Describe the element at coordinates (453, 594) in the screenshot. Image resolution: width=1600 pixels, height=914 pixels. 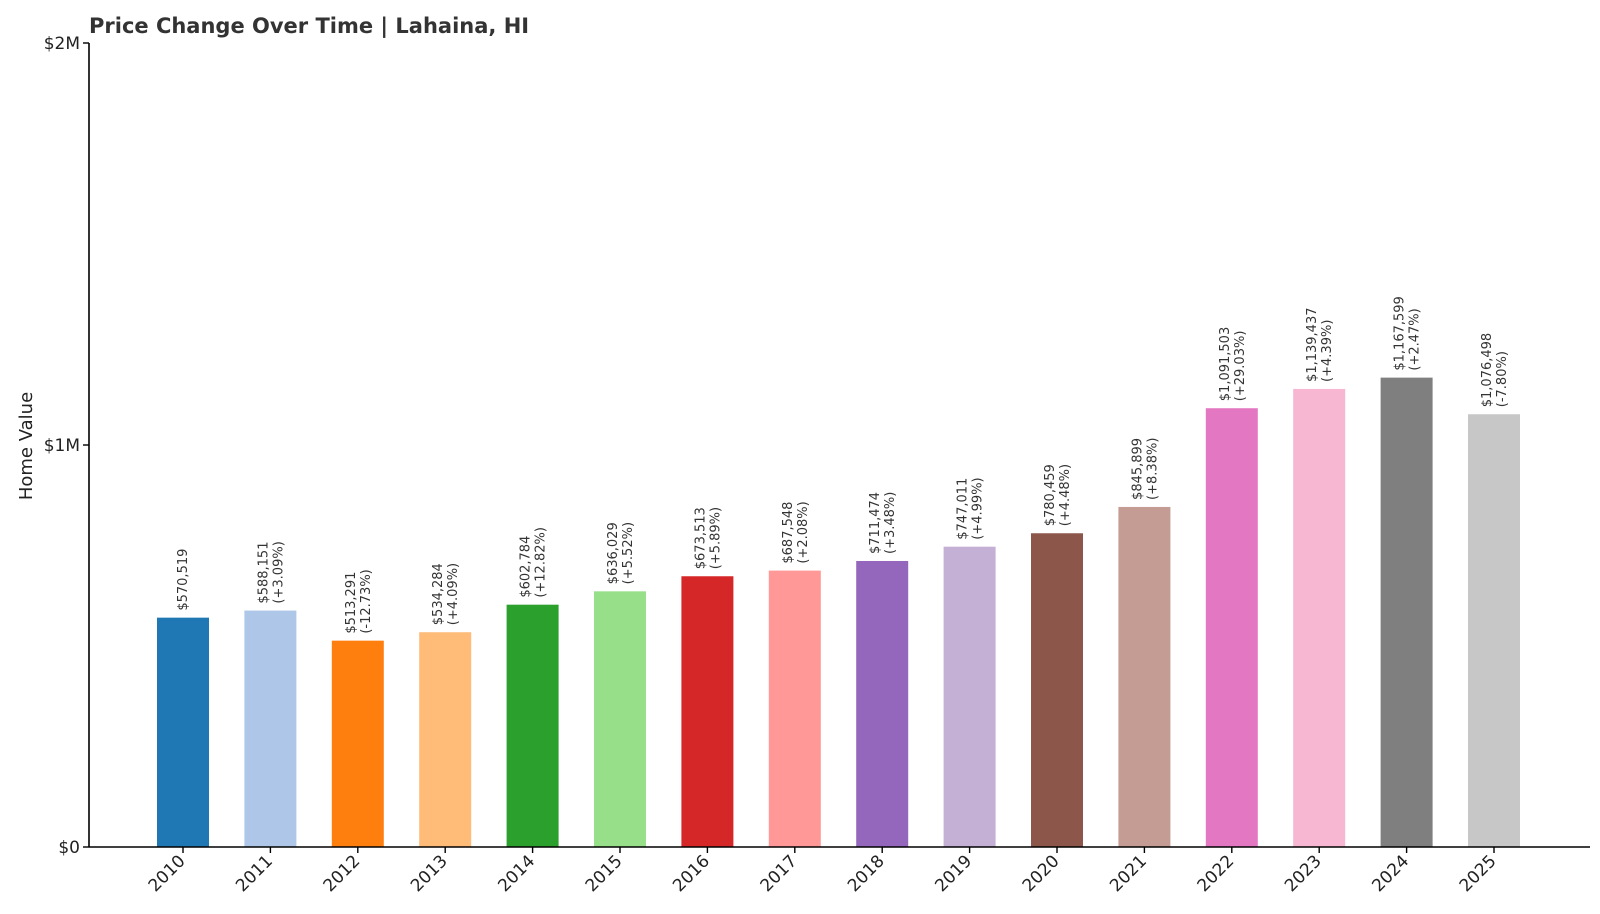
I see `bar-change-label: (+4.09%)` at that location.